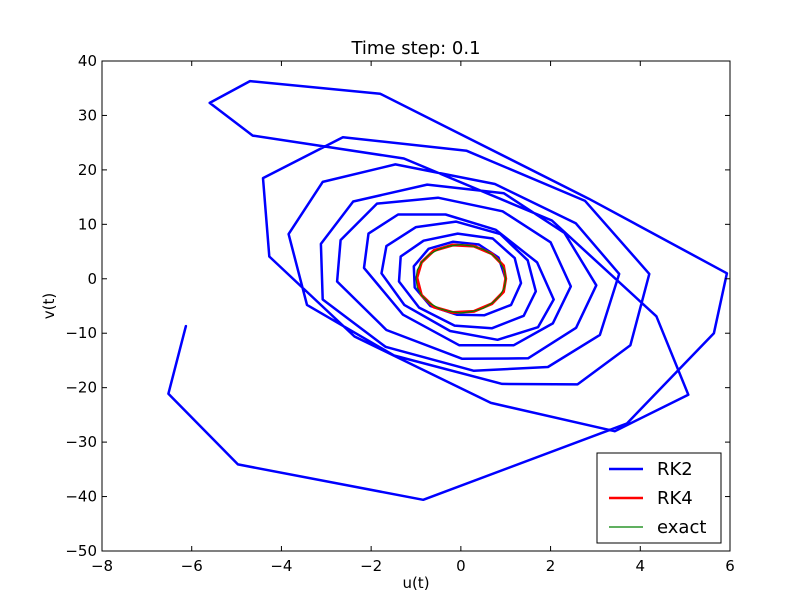  What do you see at coordinates (81, 551) in the screenshot?
I see `y-tick-label: −50` at bounding box center [81, 551].